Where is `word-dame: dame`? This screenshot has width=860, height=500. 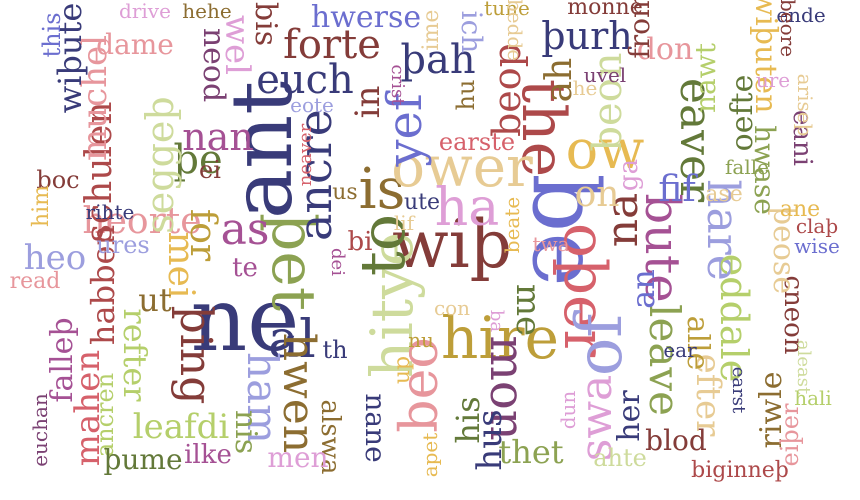
word-dame: dame is located at coordinates (135, 44).